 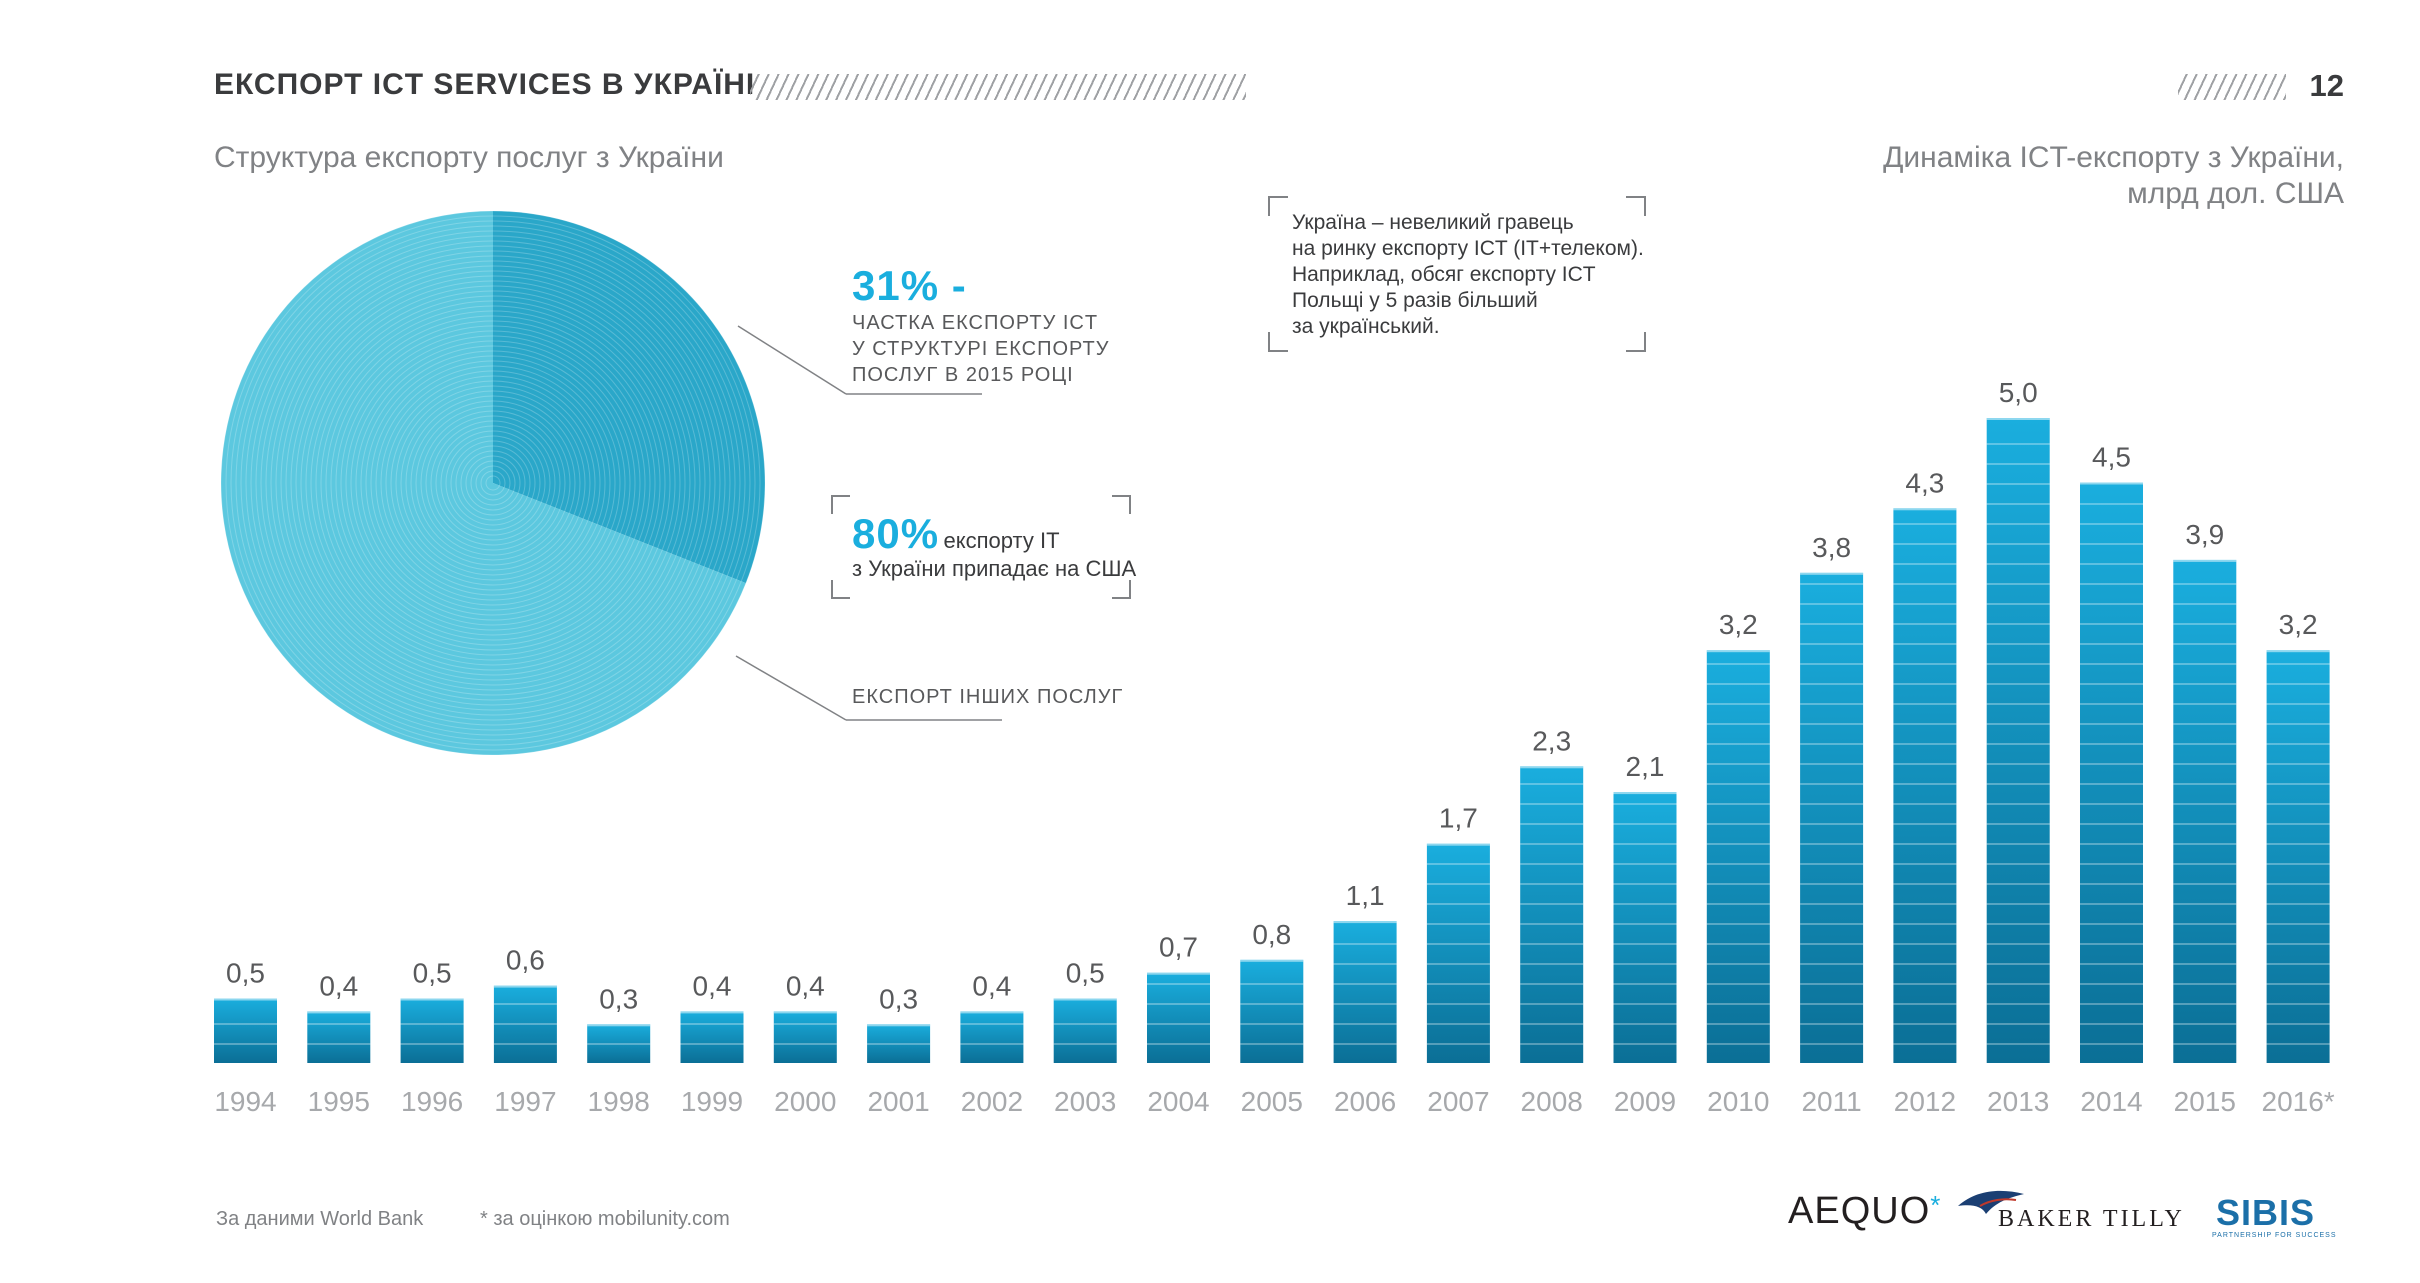 What do you see at coordinates (898, 998) in the screenshot?
I see `bar-value-label: 0,3` at bounding box center [898, 998].